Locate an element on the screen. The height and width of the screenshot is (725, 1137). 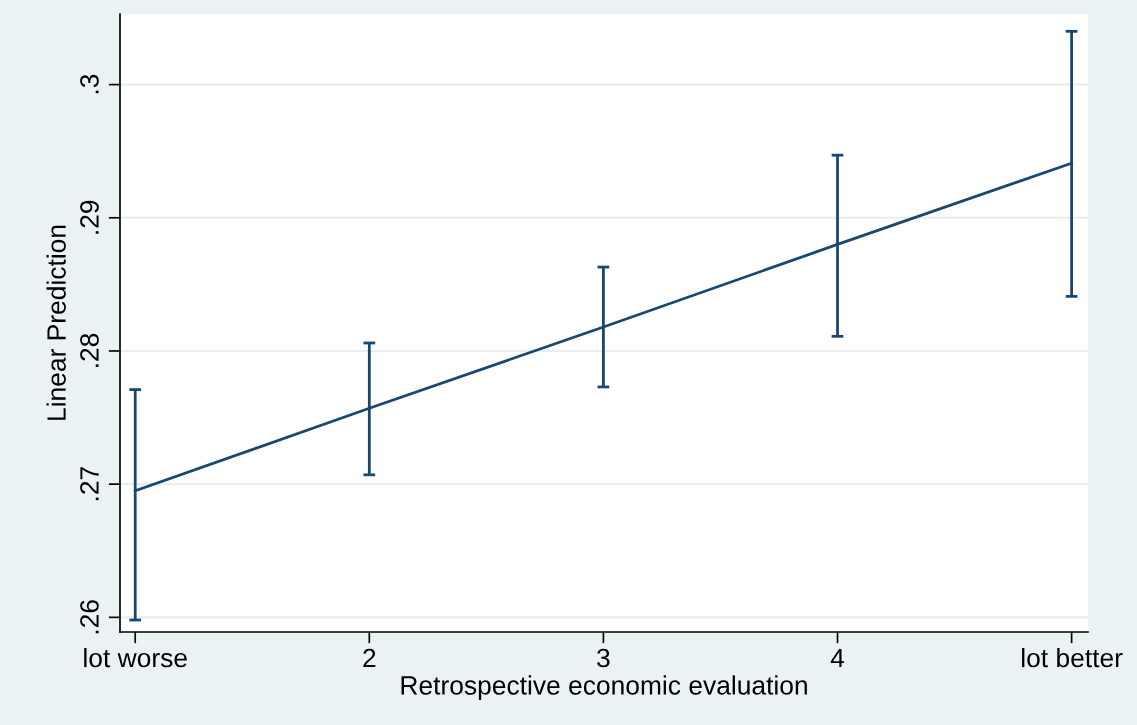
y-axis-title: Linear Prediction is located at coordinates (56, 322).